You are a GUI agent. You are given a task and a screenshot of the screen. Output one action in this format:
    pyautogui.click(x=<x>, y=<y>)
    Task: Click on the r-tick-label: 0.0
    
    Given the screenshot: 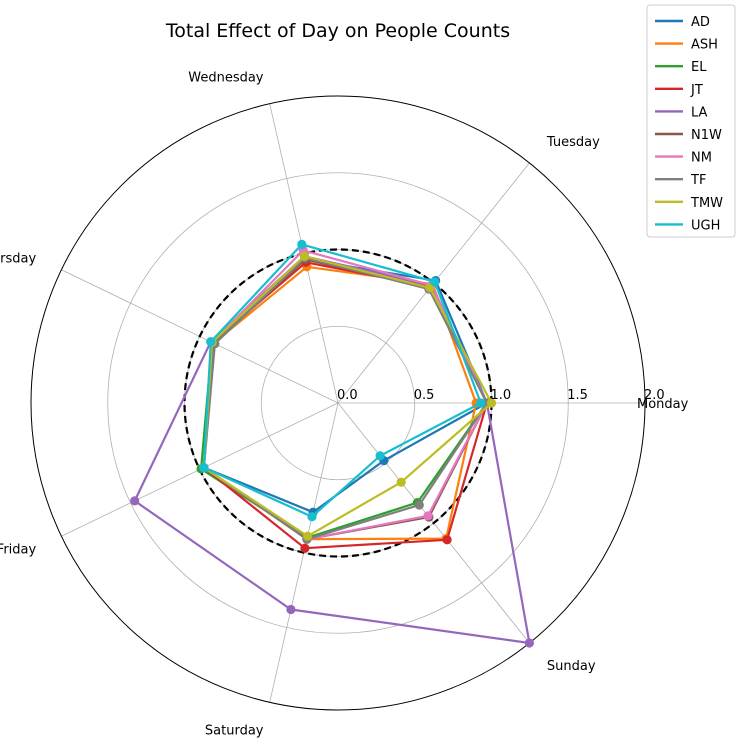 What is the action you would take?
    pyautogui.click(x=347, y=395)
    